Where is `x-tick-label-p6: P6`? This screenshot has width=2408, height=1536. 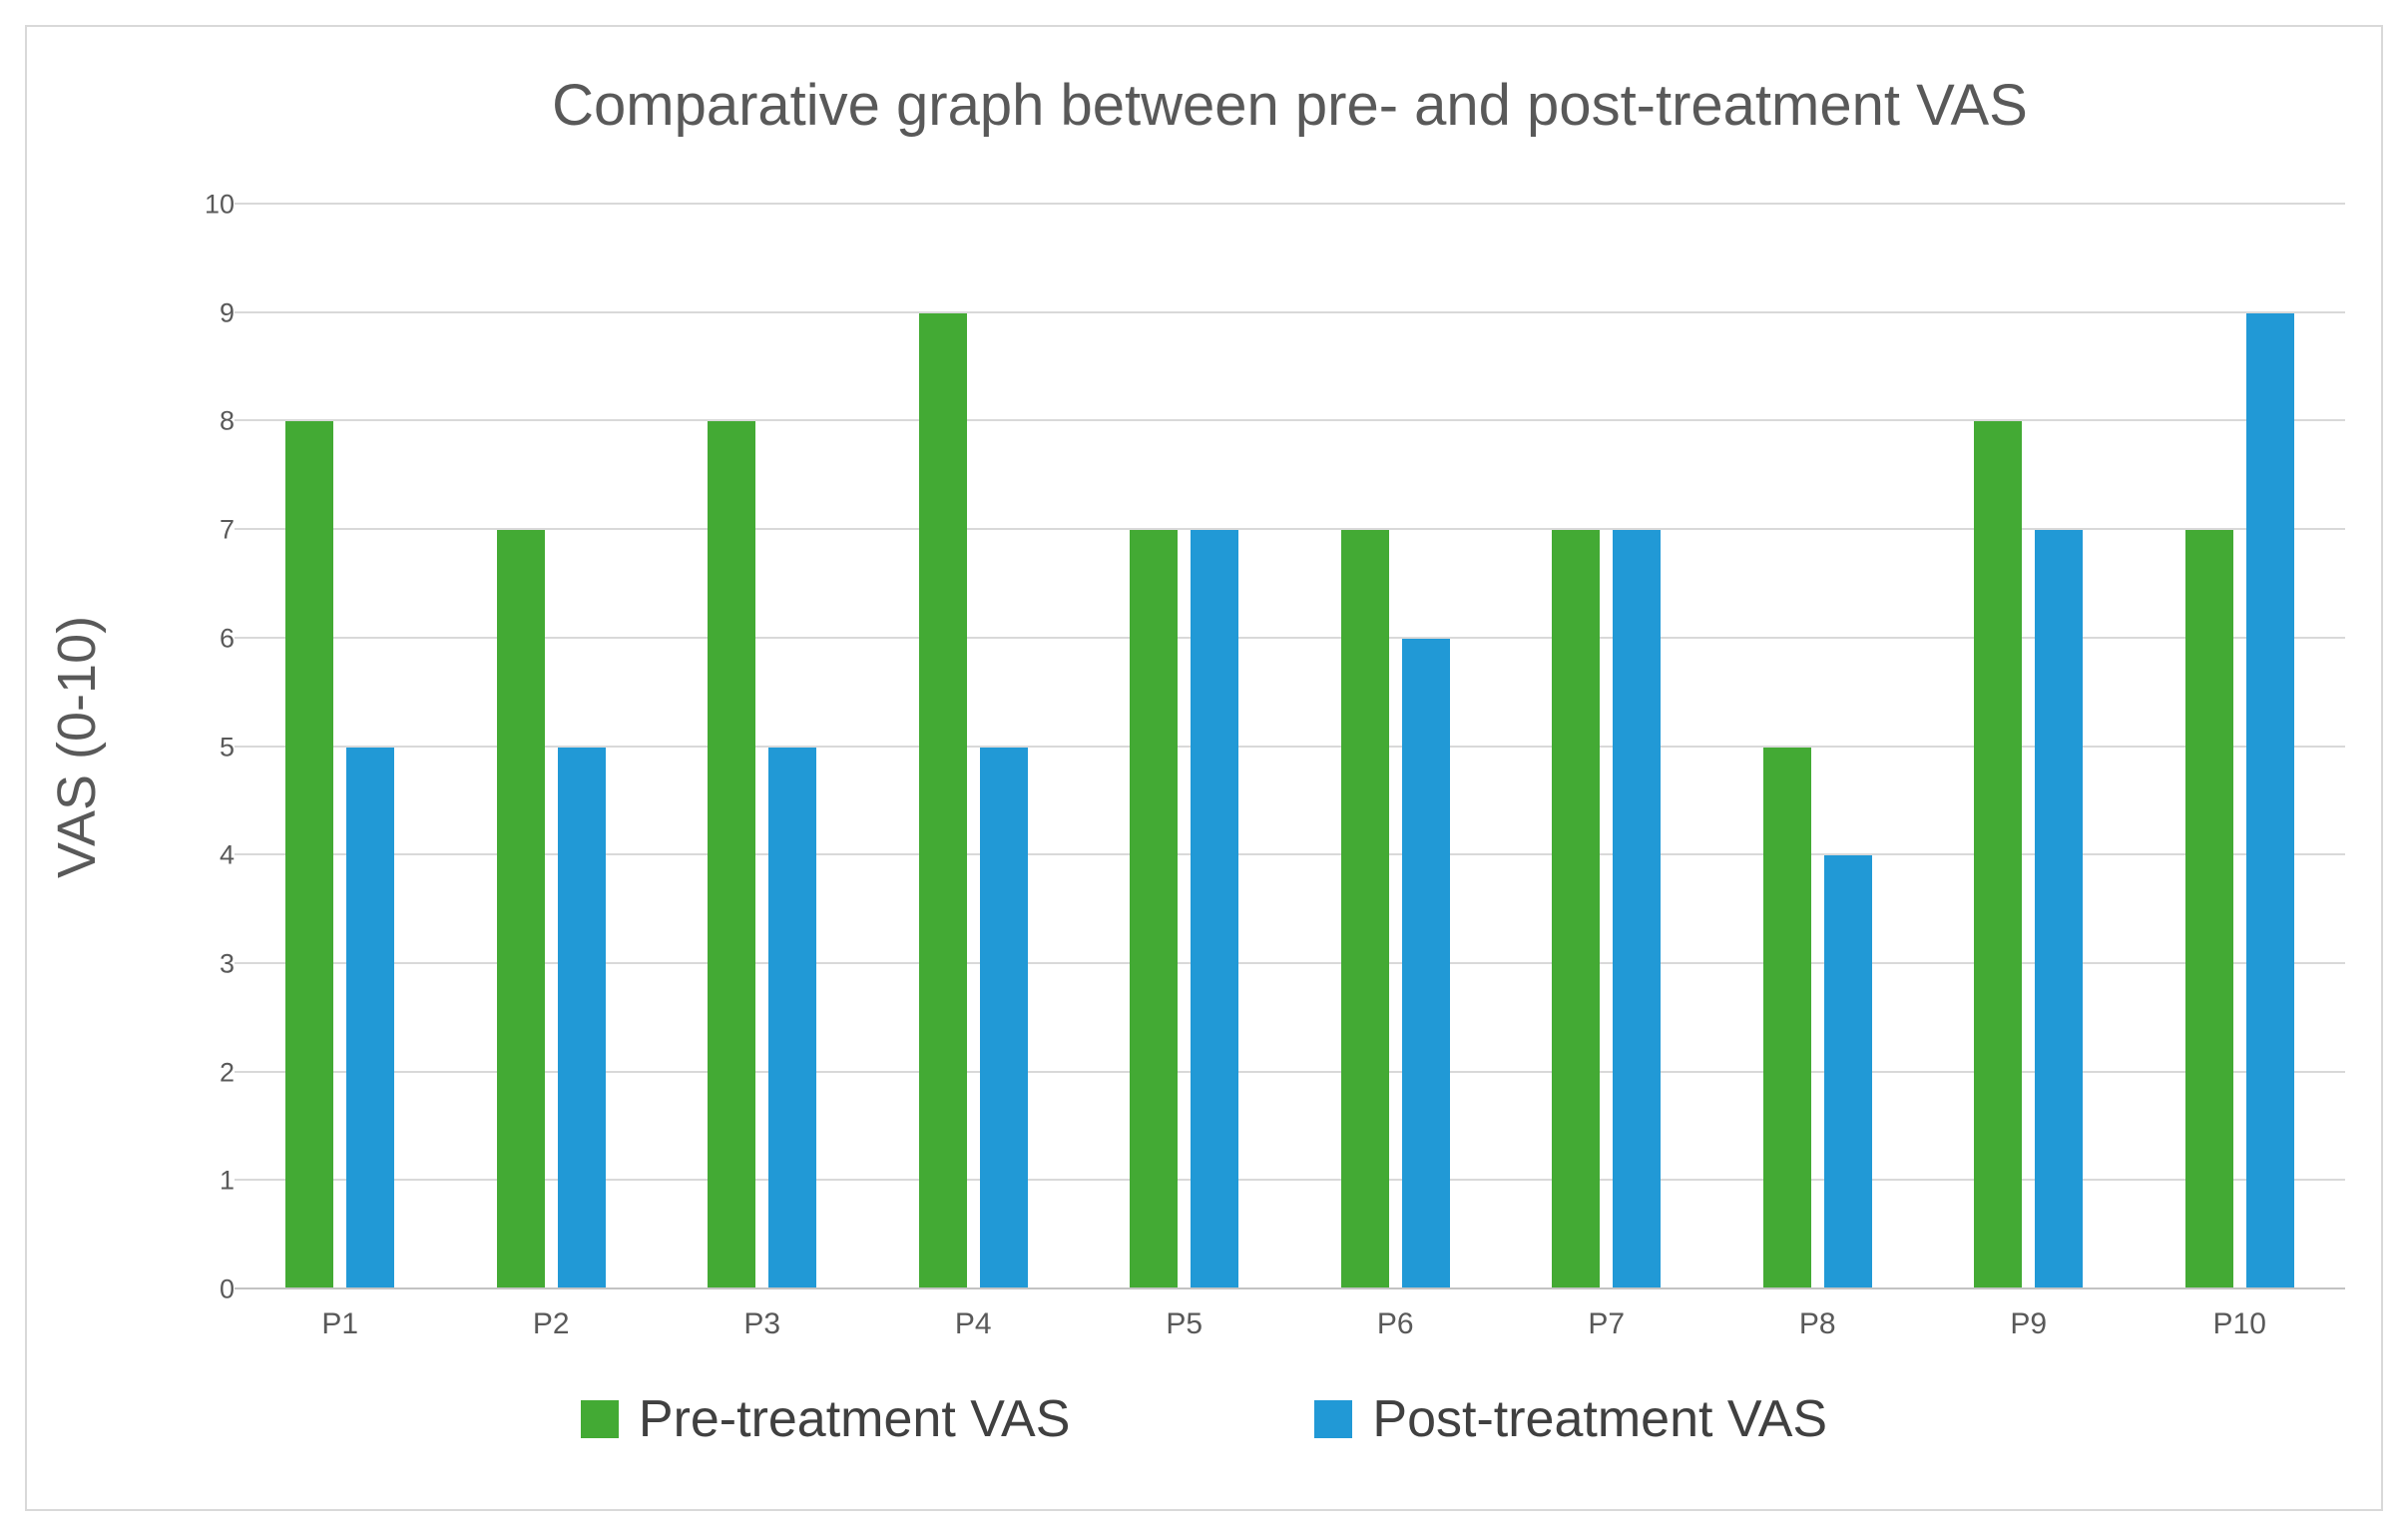 x-tick-label-p6: P6 is located at coordinates (1395, 1323).